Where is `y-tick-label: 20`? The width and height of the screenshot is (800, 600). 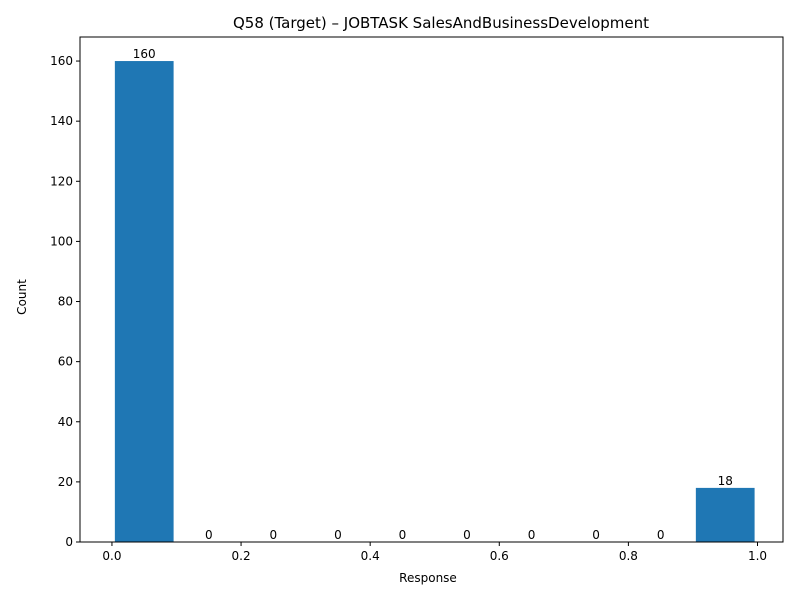
y-tick-label: 20 is located at coordinates (65, 482).